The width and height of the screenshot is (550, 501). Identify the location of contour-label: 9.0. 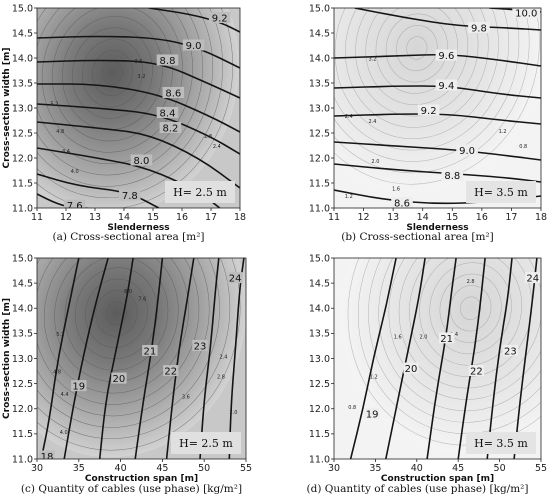
(194, 46).